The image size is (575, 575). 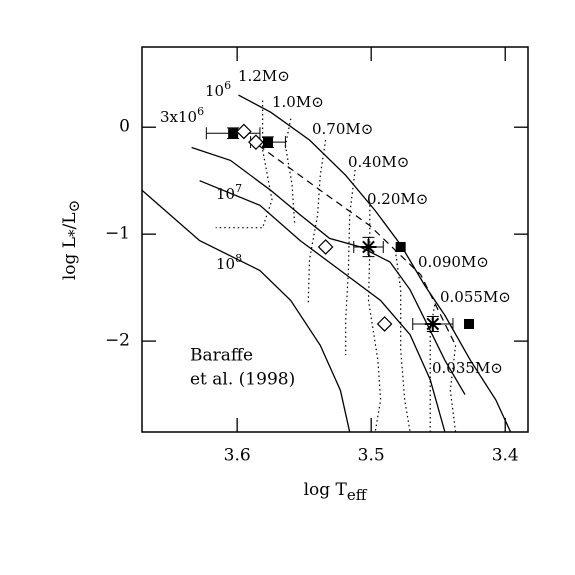 What do you see at coordinates (467, 368) in the screenshot?
I see `track-label: 0.035M⊙` at bounding box center [467, 368].